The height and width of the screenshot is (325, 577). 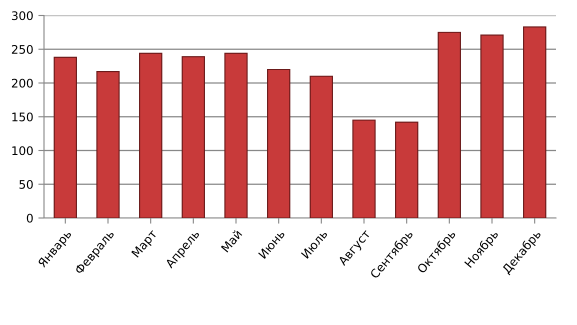 What do you see at coordinates (26, 184) in the screenshot?
I see `y-tick-label: 50` at bounding box center [26, 184].